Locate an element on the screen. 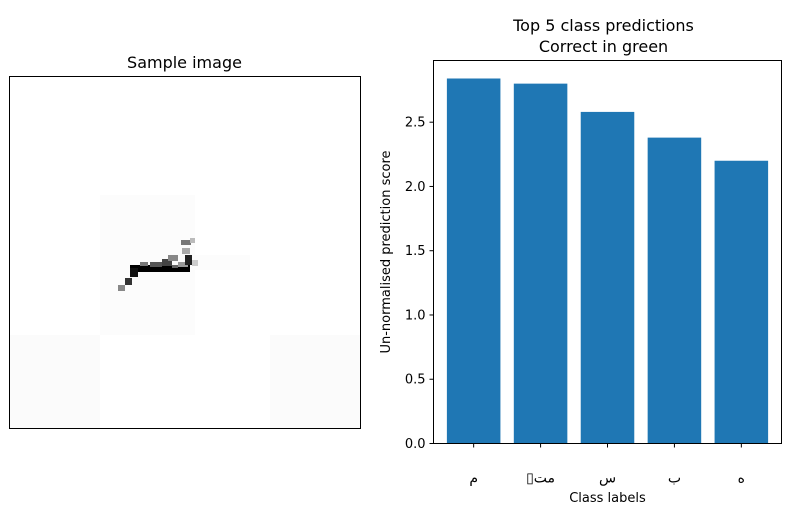 This screenshot has height=510, width=792. x-axis-label: Class labels is located at coordinates (607, 498).